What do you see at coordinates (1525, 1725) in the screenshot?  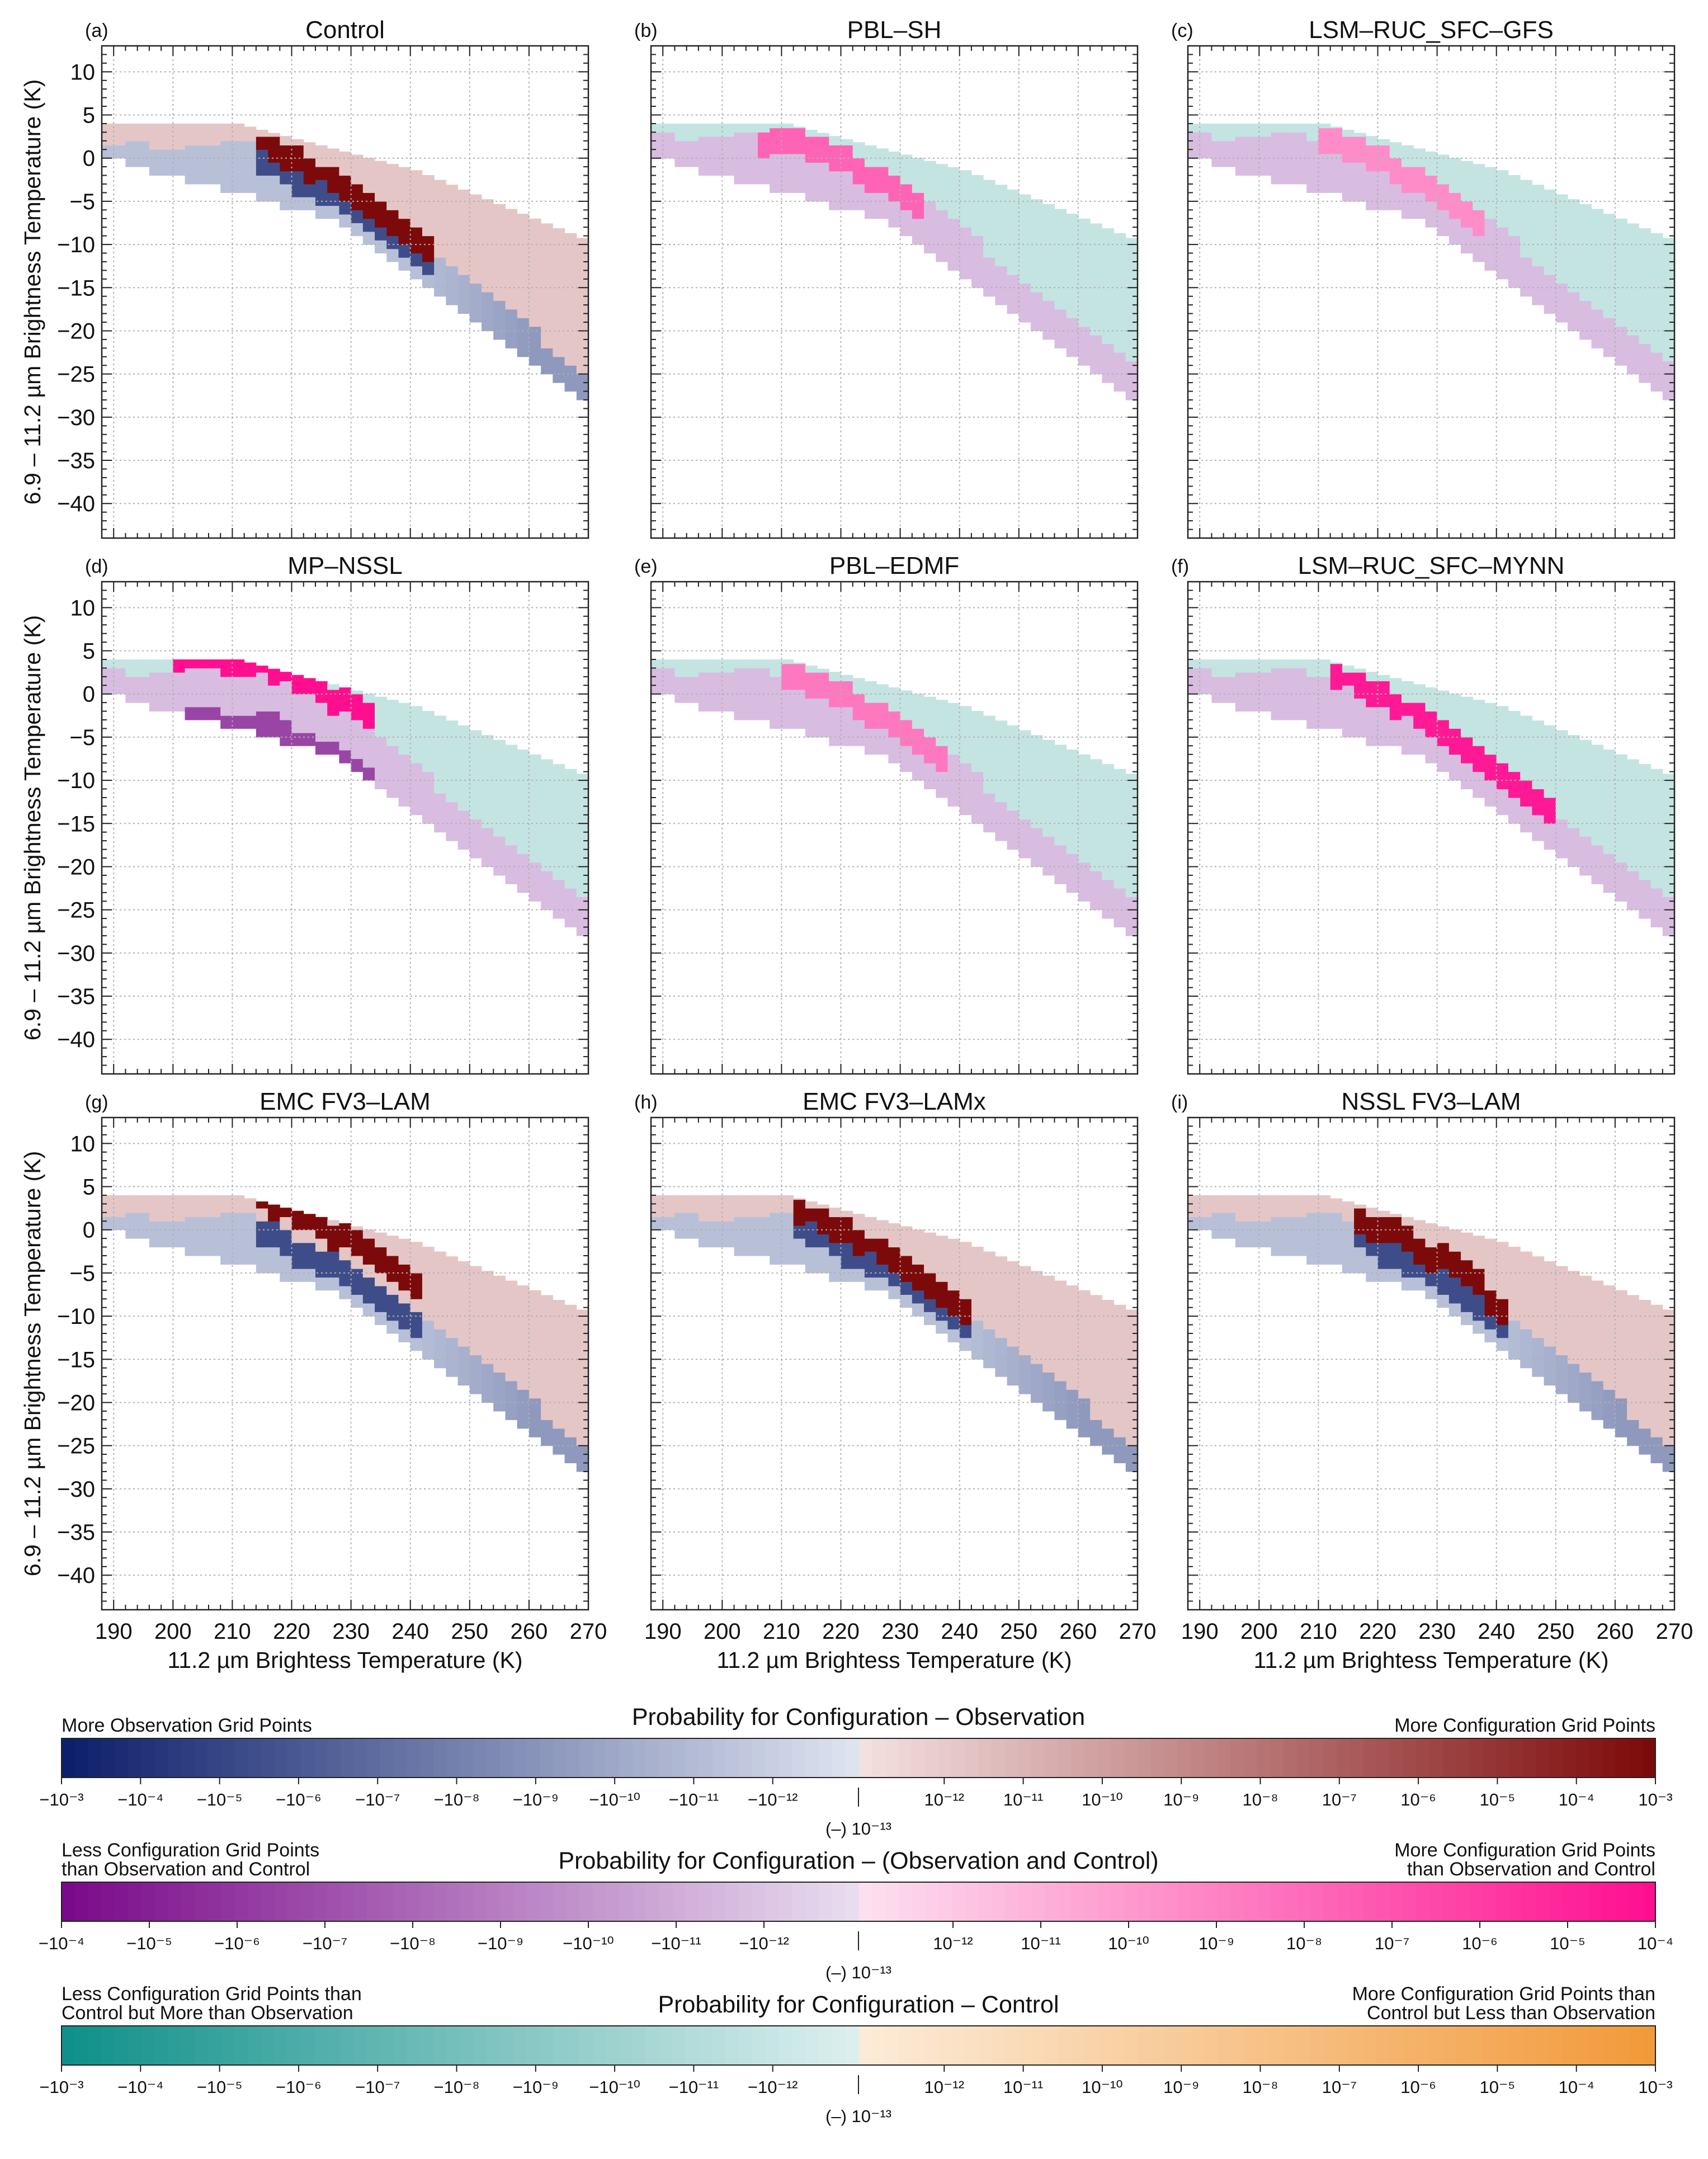 I see `colorbar-right-label: More Configuration Grid Points` at bounding box center [1525, 1725].